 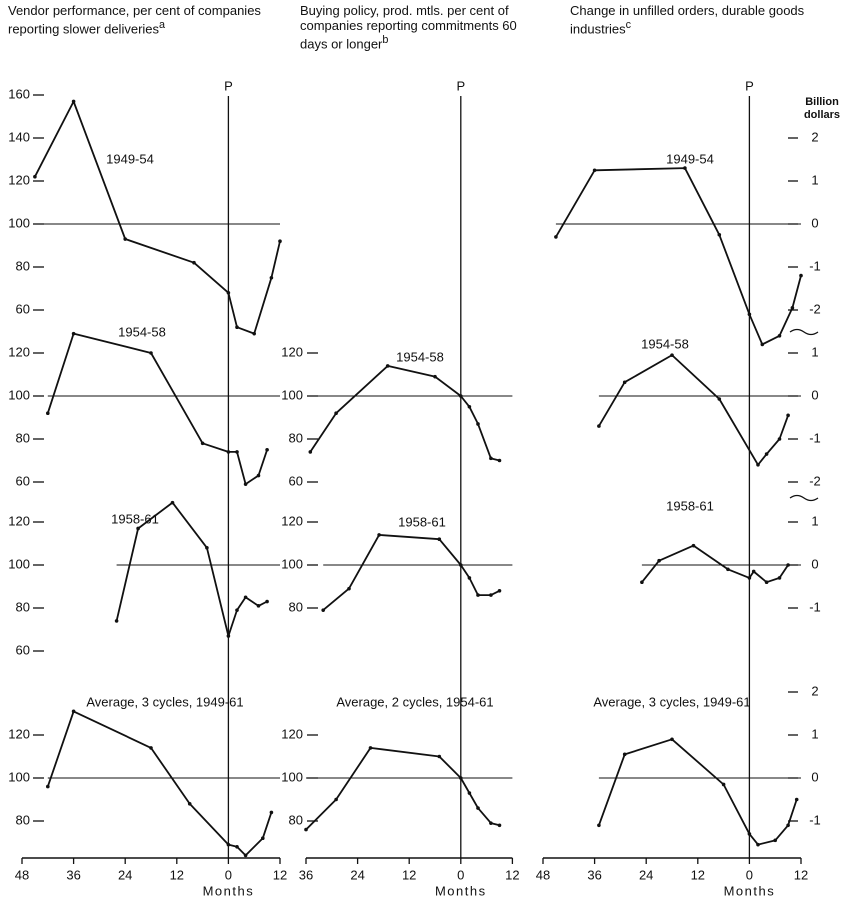 I want to click on panel-label: 1954-58, so click(x=420, y=356).